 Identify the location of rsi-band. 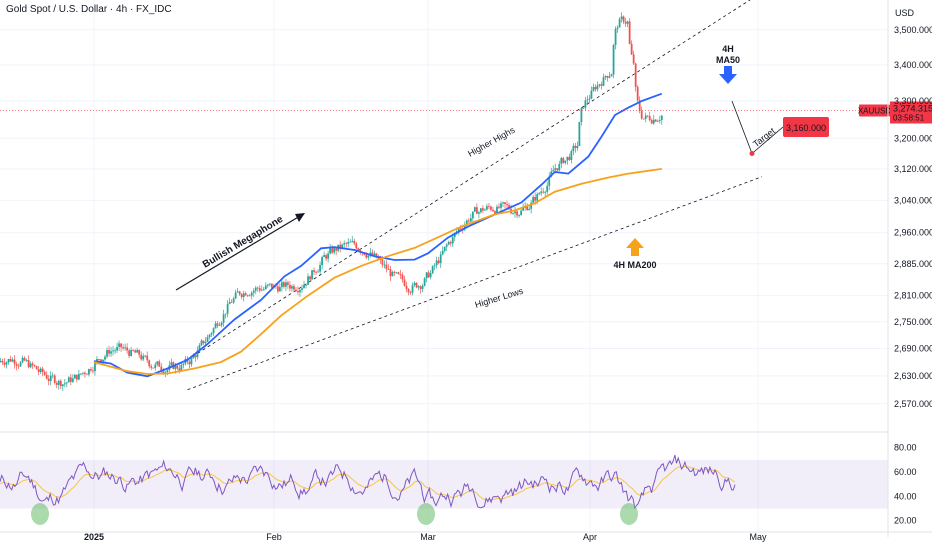
(444, 484).